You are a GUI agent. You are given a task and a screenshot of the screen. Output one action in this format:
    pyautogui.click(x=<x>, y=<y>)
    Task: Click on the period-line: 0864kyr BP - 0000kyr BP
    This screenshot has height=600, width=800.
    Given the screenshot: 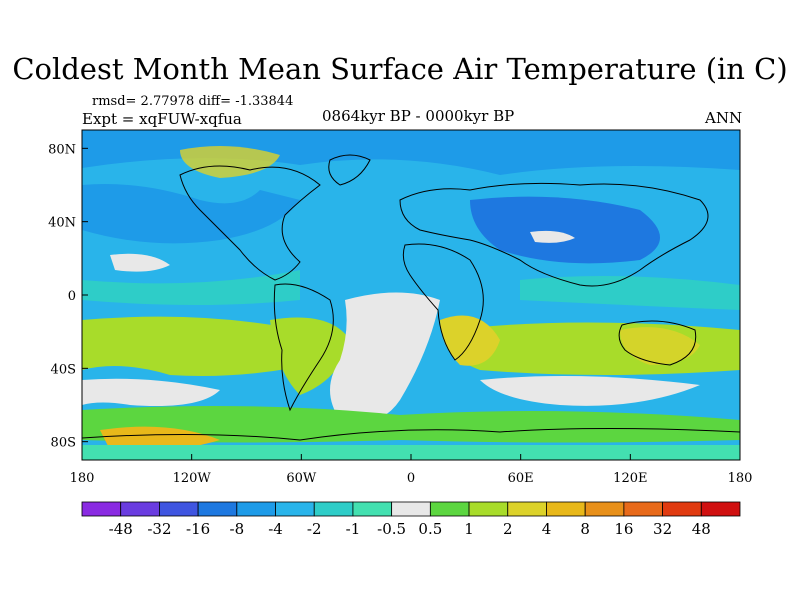 What is the action you would take?
    pyautogui.click(x=418, y=116)
    